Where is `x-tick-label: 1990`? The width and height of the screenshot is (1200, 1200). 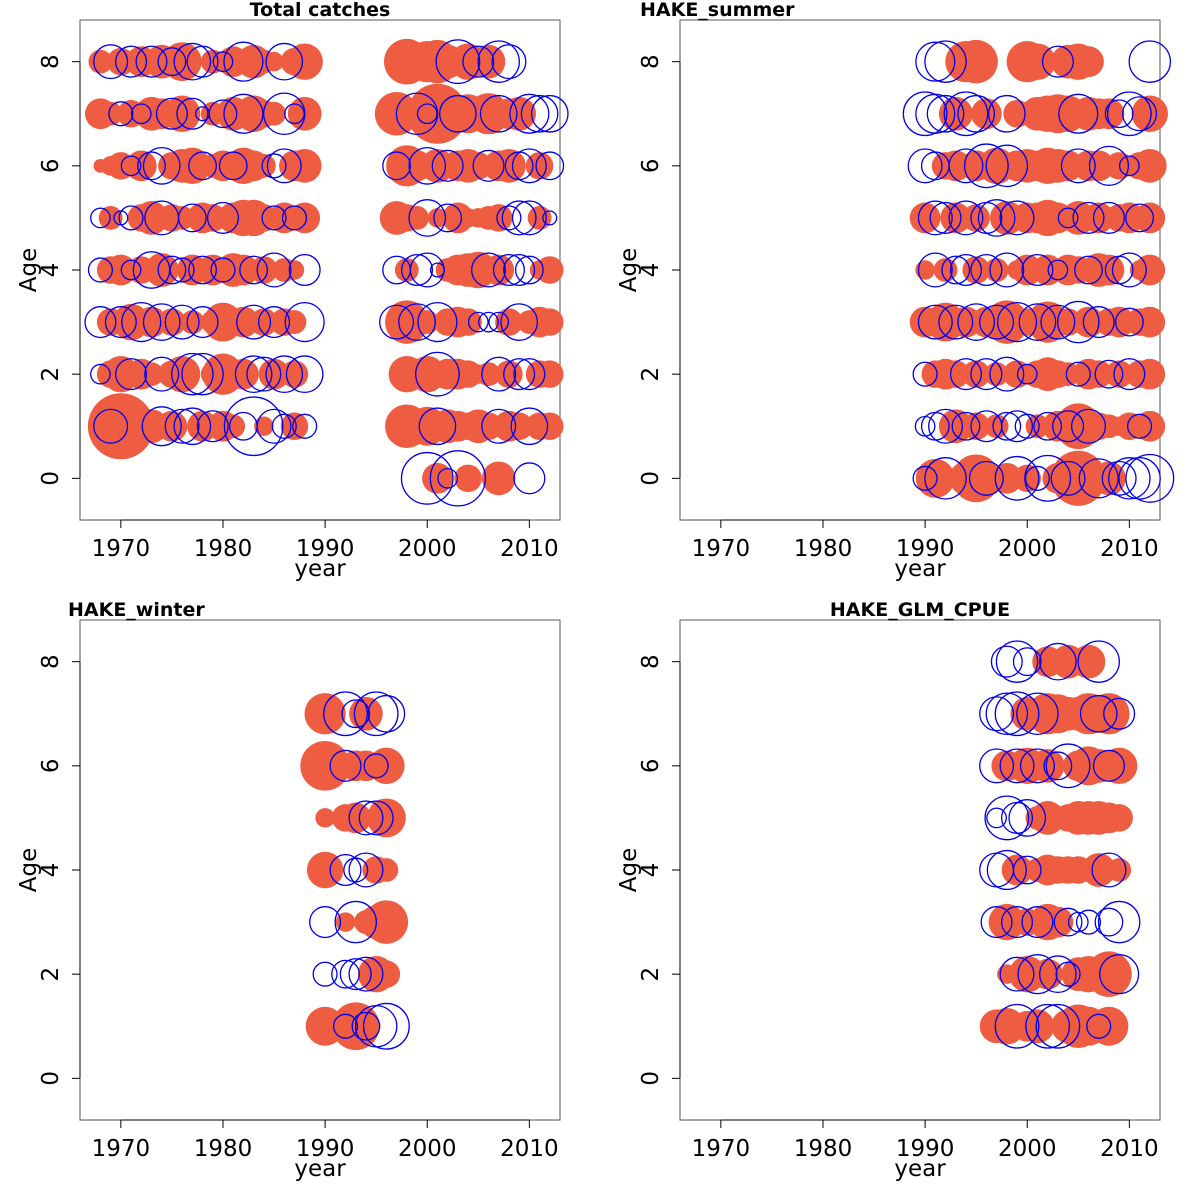
x-tick-label: 1990 is located at coordinates (925, 1149).